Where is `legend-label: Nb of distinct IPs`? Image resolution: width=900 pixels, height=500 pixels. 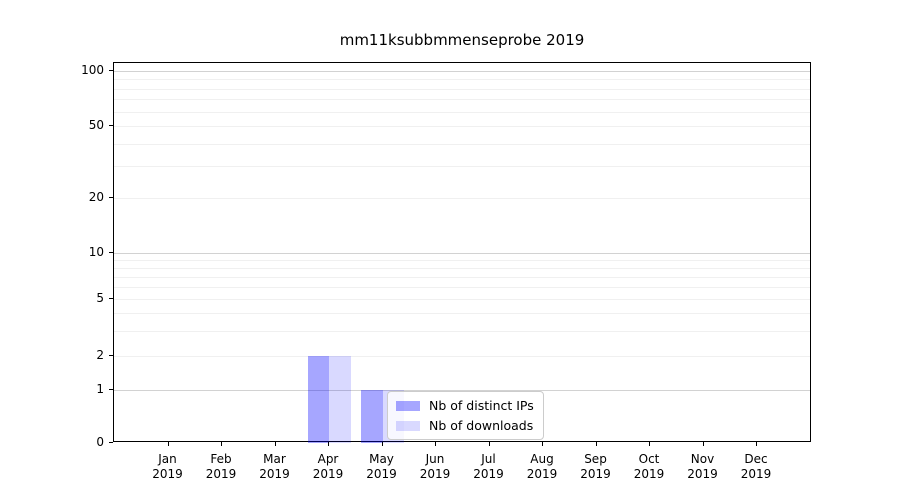
legend-label: Nb of distinct IPs is located at coordinates (481, 405).